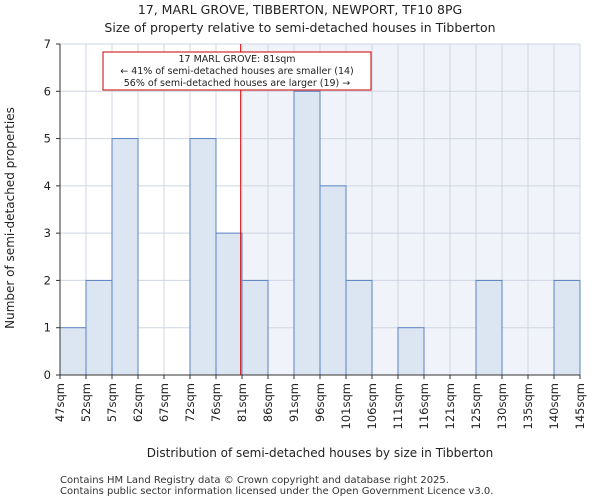  Describe the element at coordinates (320, 402) in the screenshot. I see `x-tick-label: 96sqm` at that location.